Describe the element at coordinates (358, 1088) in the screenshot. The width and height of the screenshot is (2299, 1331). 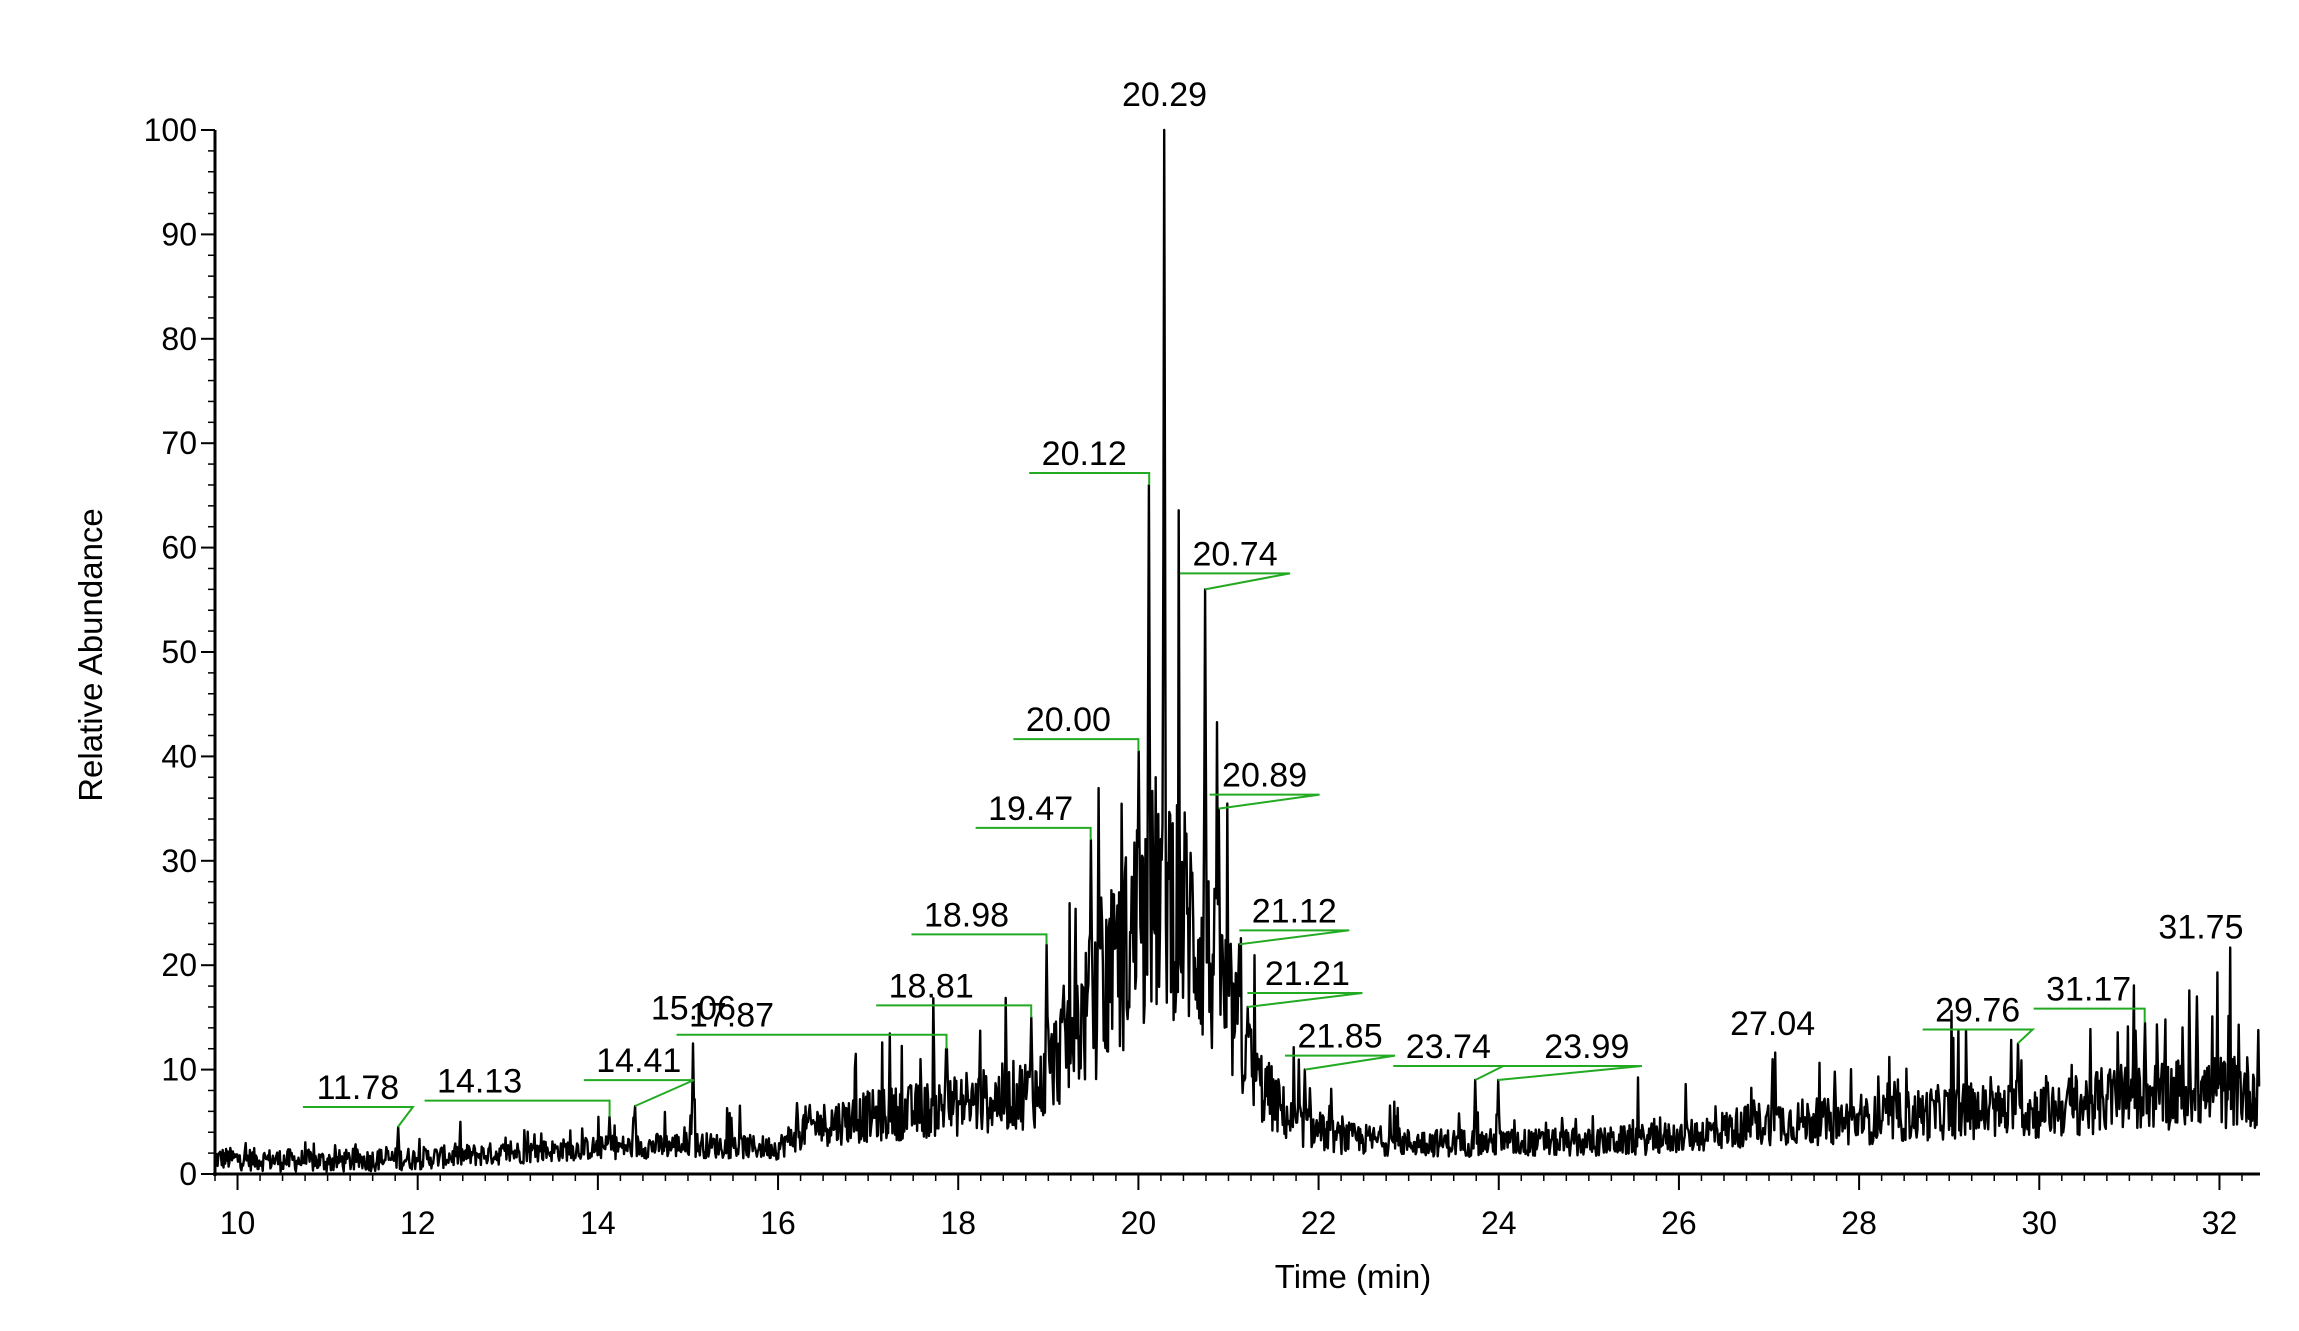
I see `peak-label: 11.78` at that location.